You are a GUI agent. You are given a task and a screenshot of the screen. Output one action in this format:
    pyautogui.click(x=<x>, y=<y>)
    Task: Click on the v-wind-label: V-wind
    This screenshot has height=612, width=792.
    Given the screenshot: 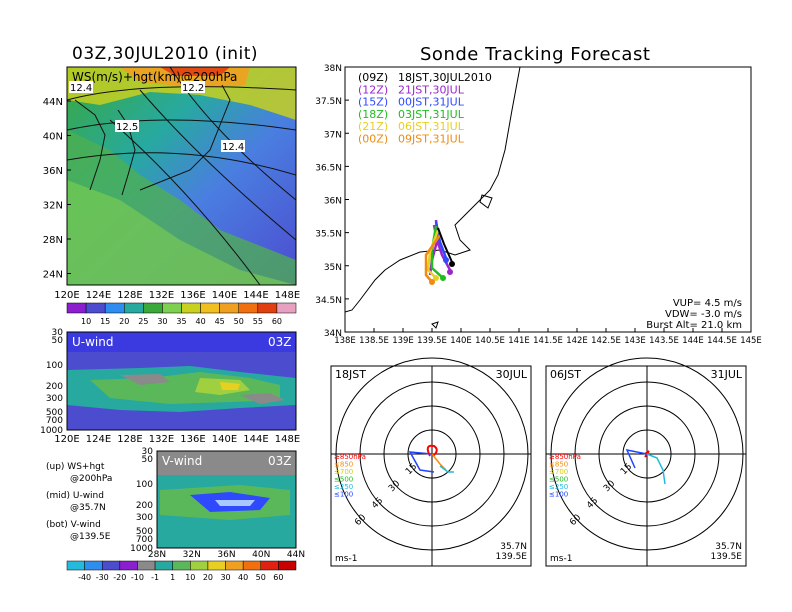 What is the action you would take?
    pyautogui.click(x=182, y=461)
    